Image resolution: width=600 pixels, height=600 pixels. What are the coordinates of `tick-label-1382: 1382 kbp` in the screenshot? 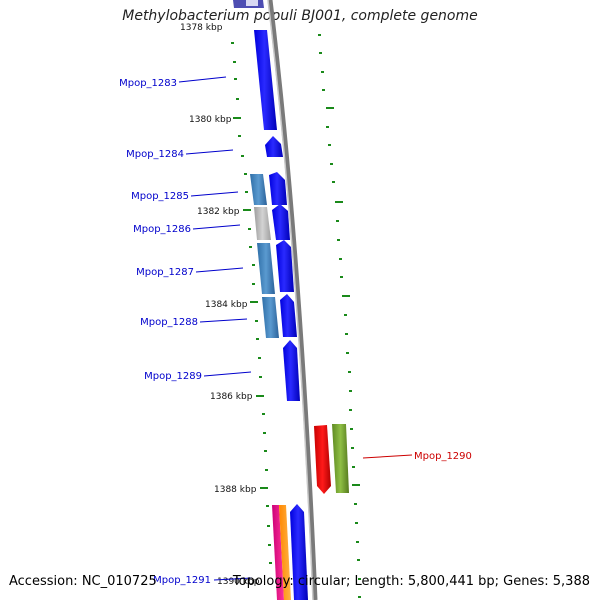 It's located at (218, 212).